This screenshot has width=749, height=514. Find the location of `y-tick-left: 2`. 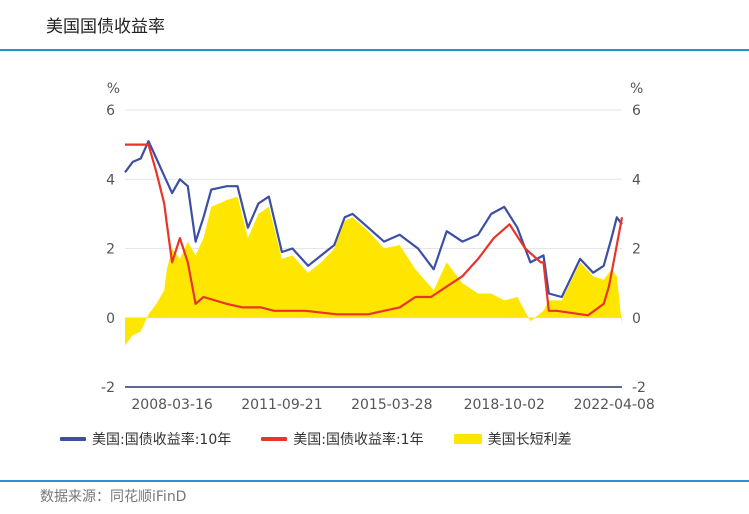

y-tick-left: 2 is located at coordinates (110, 250).